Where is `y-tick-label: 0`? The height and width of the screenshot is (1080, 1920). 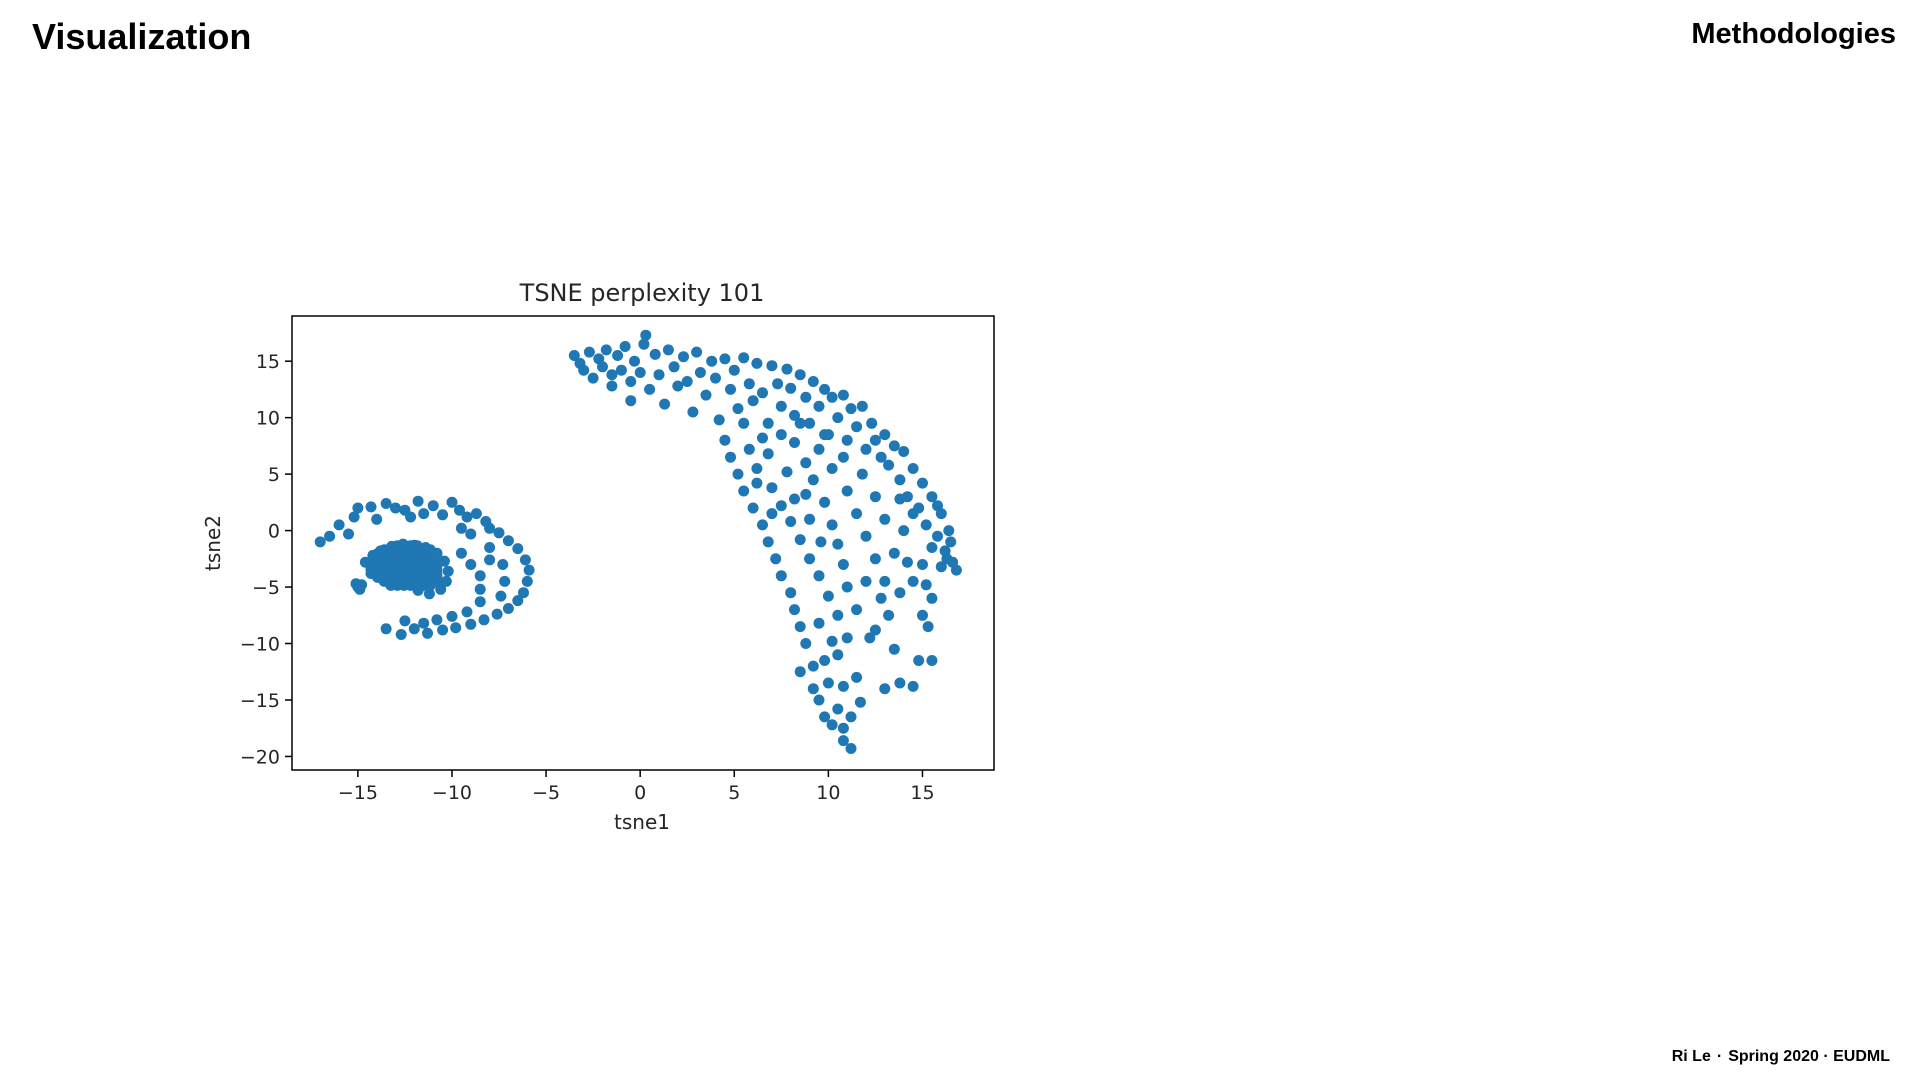 y-tick-label: 0 is located at coordinates (274, 532).